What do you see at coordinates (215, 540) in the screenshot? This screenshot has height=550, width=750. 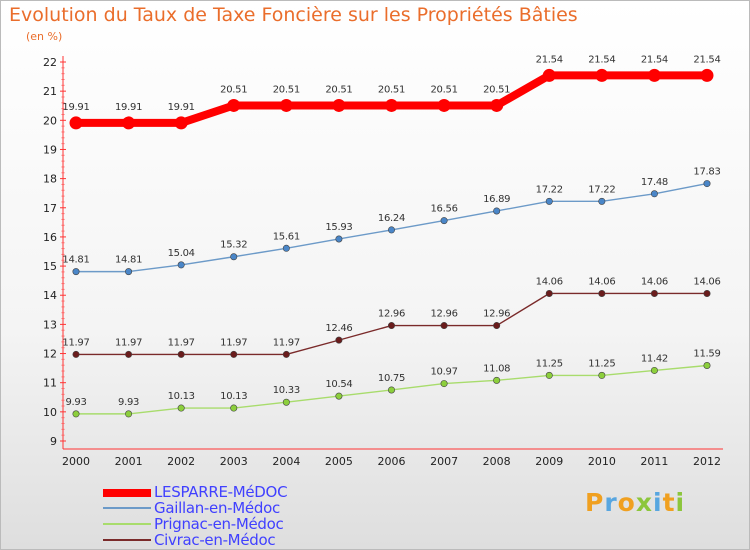 I see `legend-label: Civrac-en-Médoc` at bounding box center [215, 540].